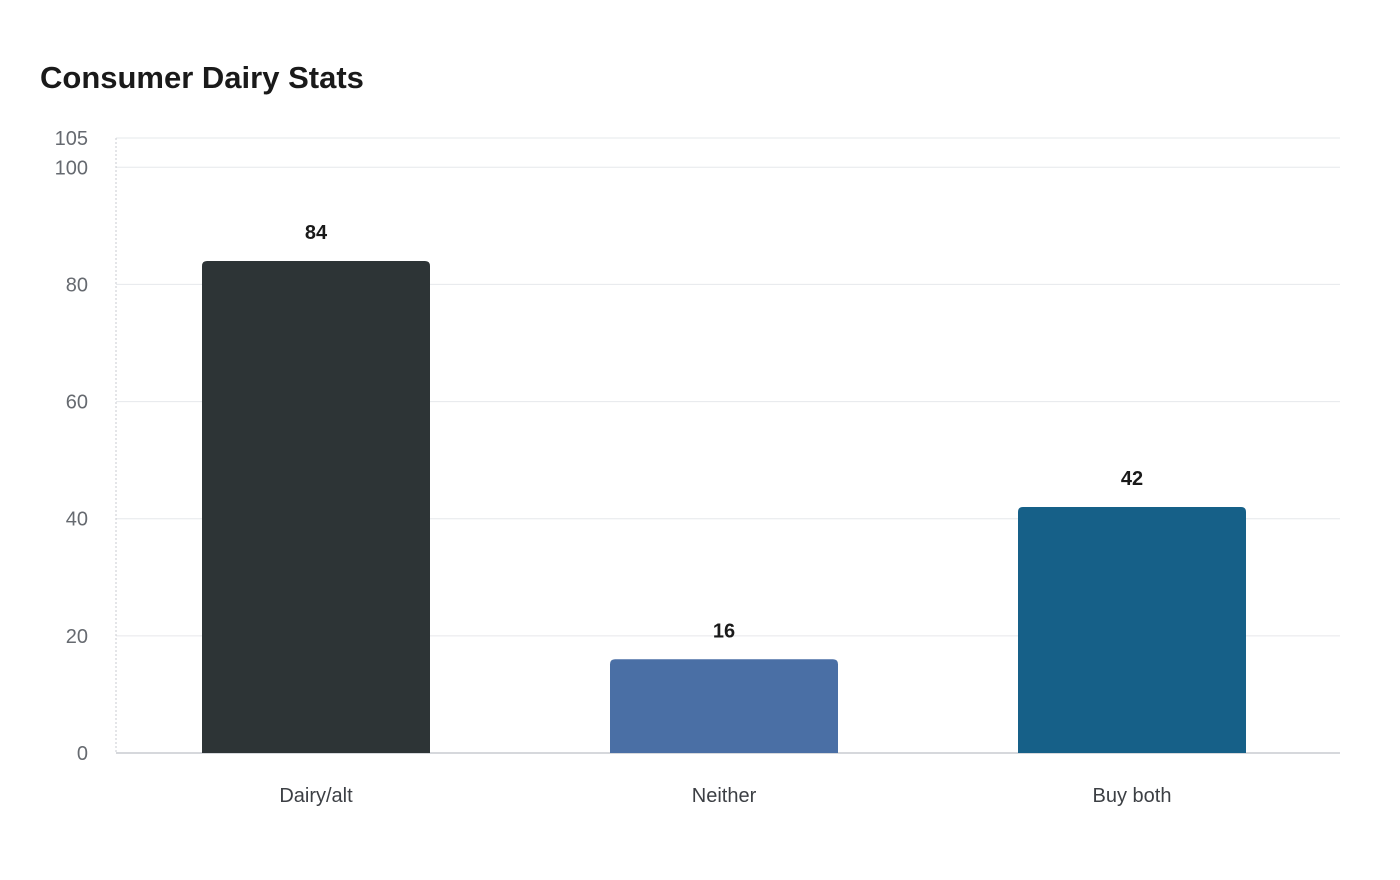 The height and width of the screenshot is (880, 1400). What do you see at coordinates (724, 631) in the screenshot?
I see `data-label: 16` at bounding box center [724, 631].